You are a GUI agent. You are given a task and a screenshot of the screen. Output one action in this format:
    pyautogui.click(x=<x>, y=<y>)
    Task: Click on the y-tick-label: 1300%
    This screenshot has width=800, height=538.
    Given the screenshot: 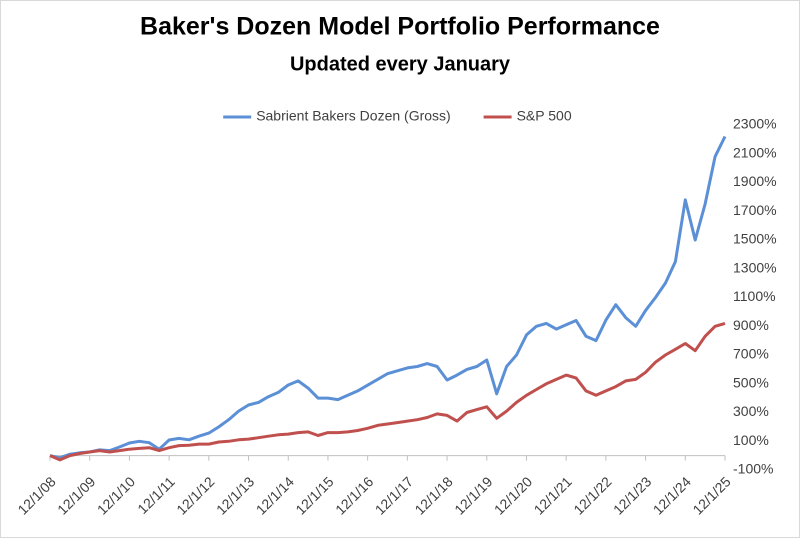 What is the action you would take?
    pyautogui.click(x=755, y=267)
    